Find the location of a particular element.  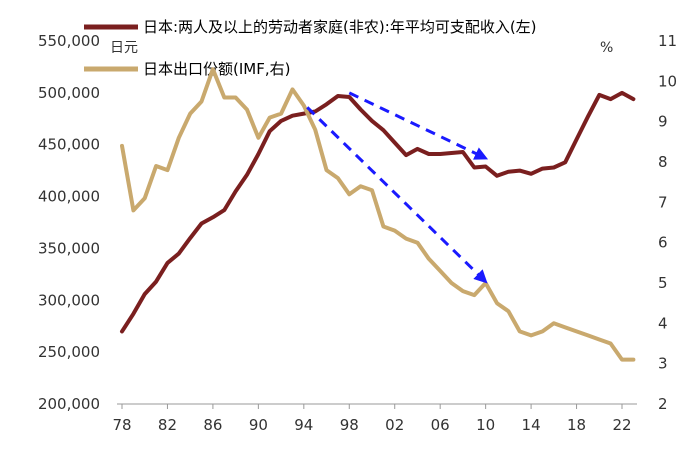

right-tick-label: 8 is located at coordinates (663, 162).